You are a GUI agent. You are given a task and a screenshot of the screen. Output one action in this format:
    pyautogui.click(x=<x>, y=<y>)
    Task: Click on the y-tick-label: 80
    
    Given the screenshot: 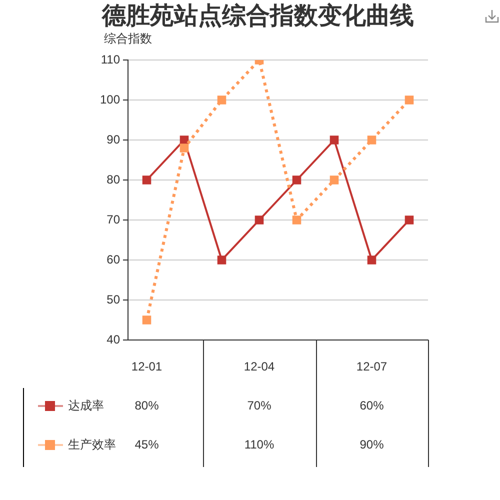 What is the action you would take?
    pyautogui.click(x=113, y=179)
    